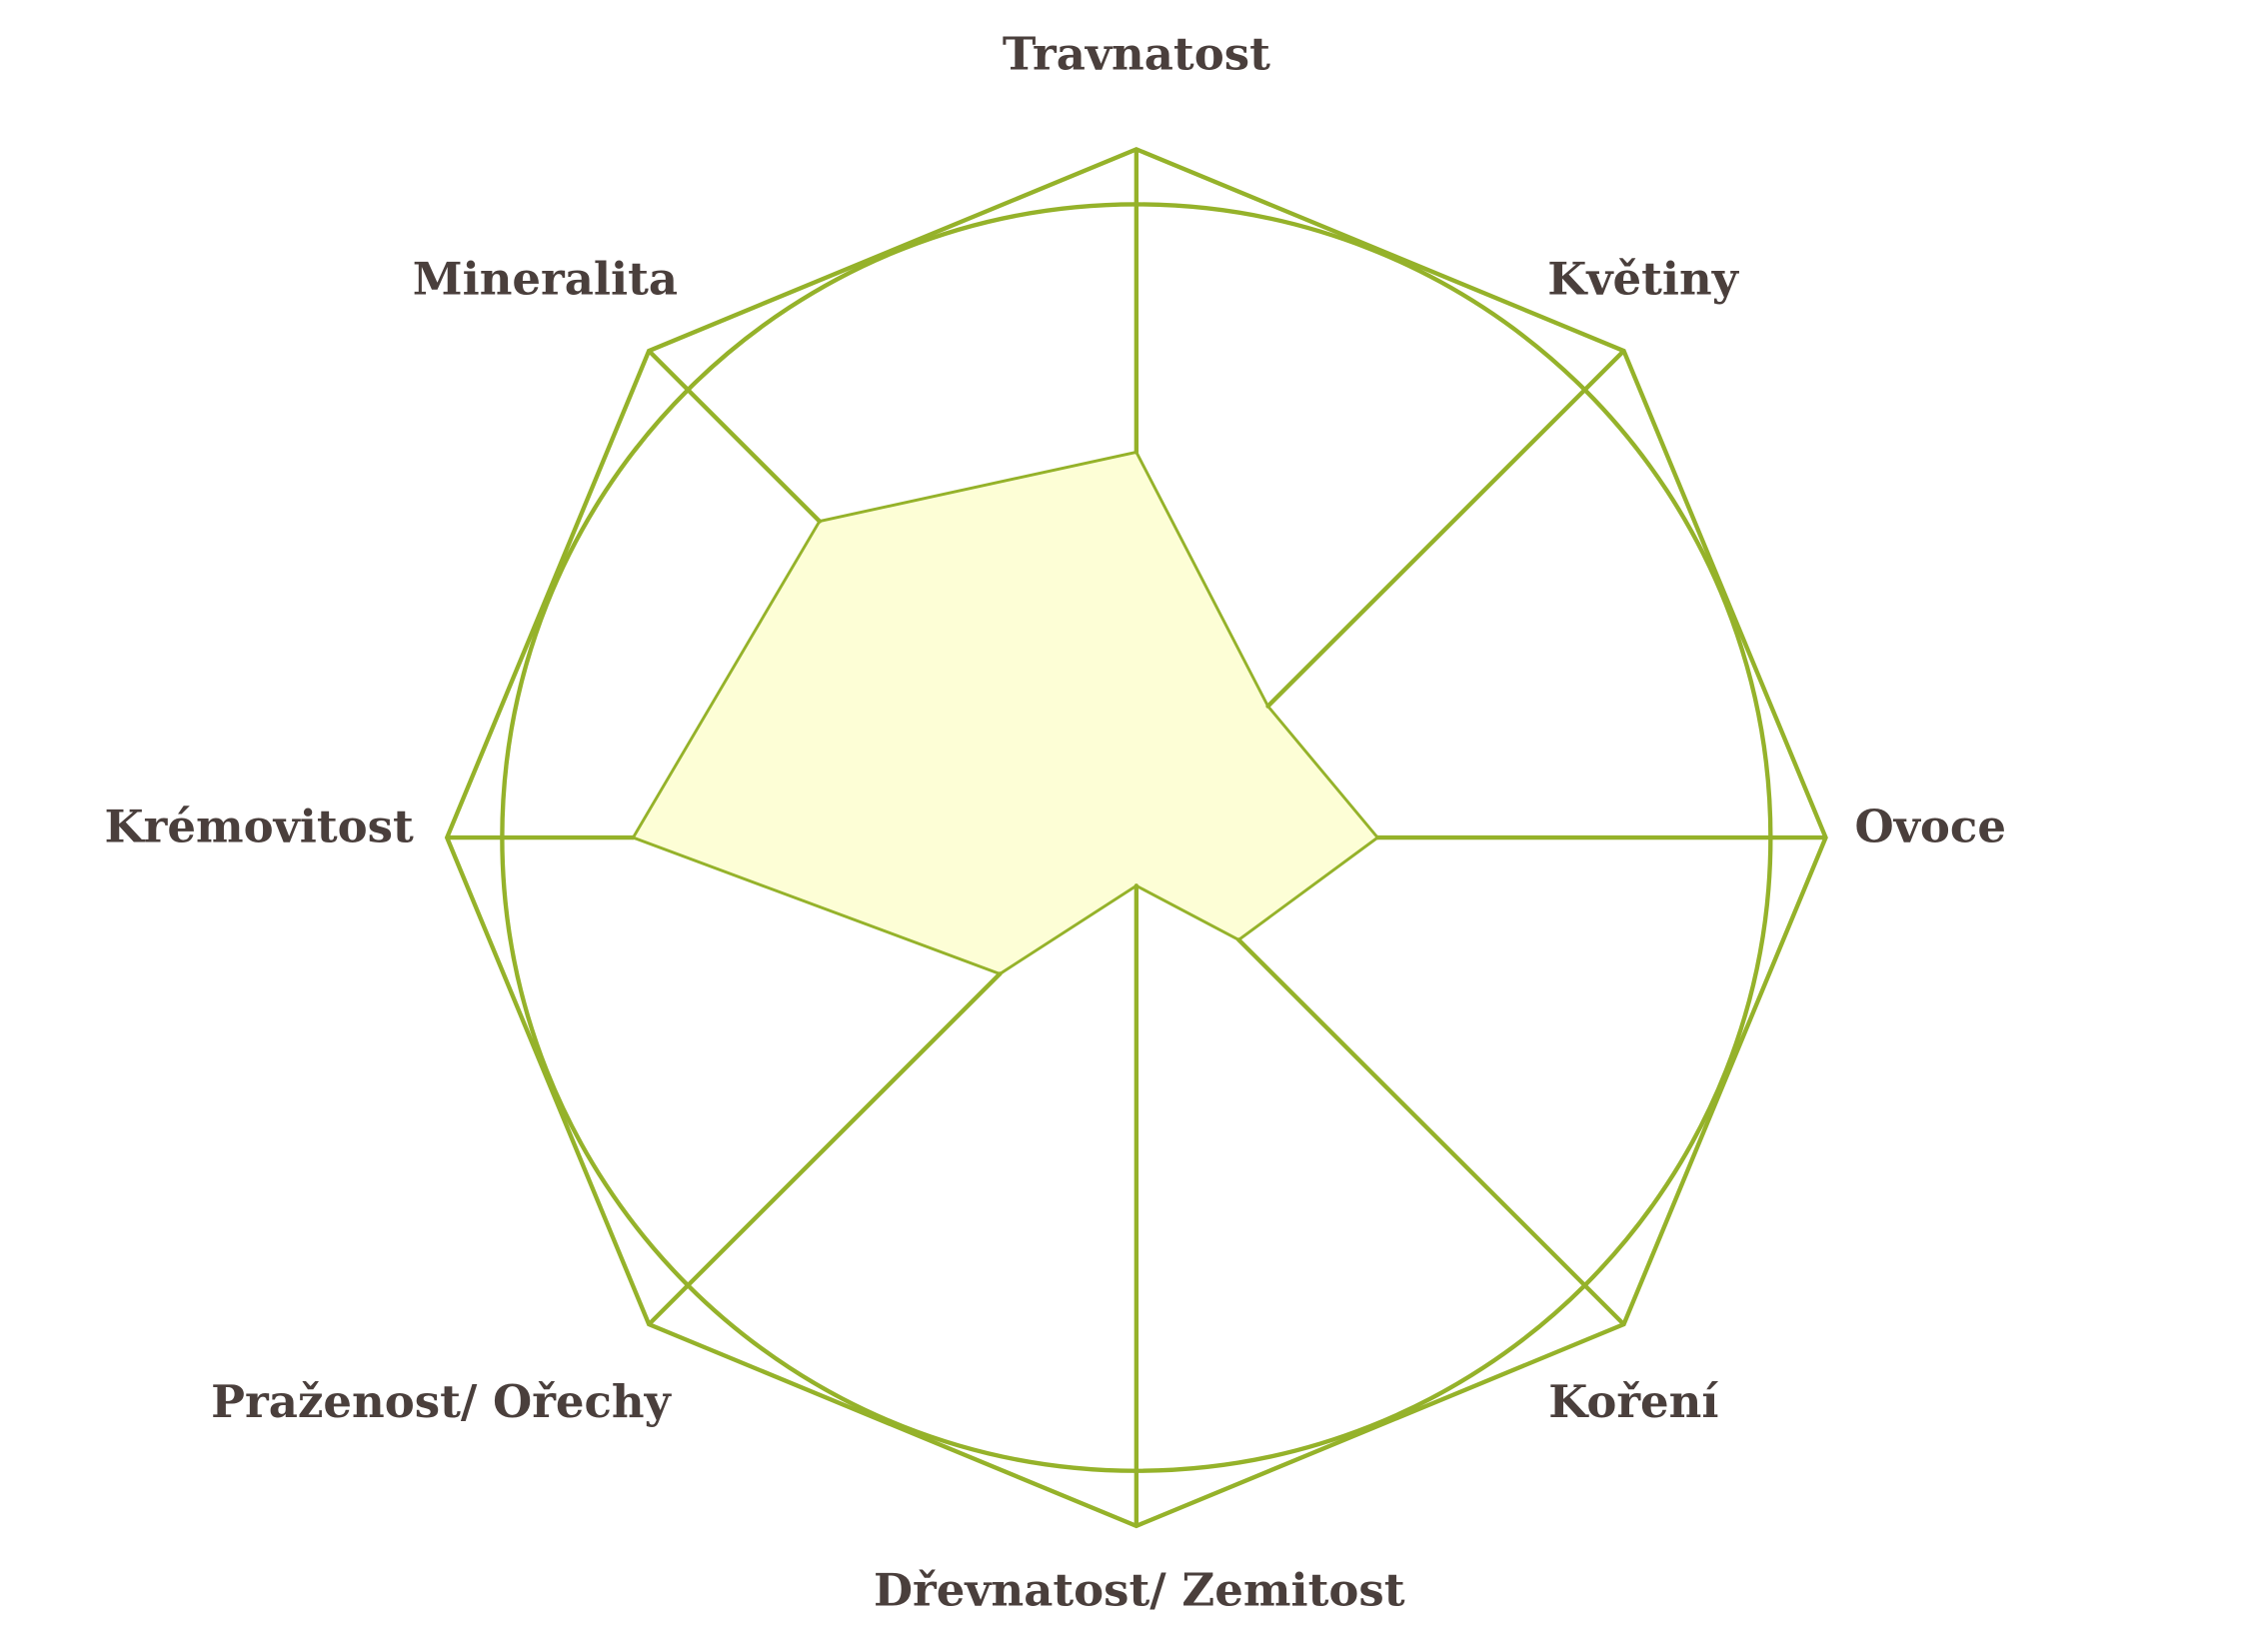 The width and height of the screenshot is (2264, 1652). What do you see at coordinates (545, 278) in the screenshot?
I see `axis-label: Mineralita` at bounding box center [545, 278].